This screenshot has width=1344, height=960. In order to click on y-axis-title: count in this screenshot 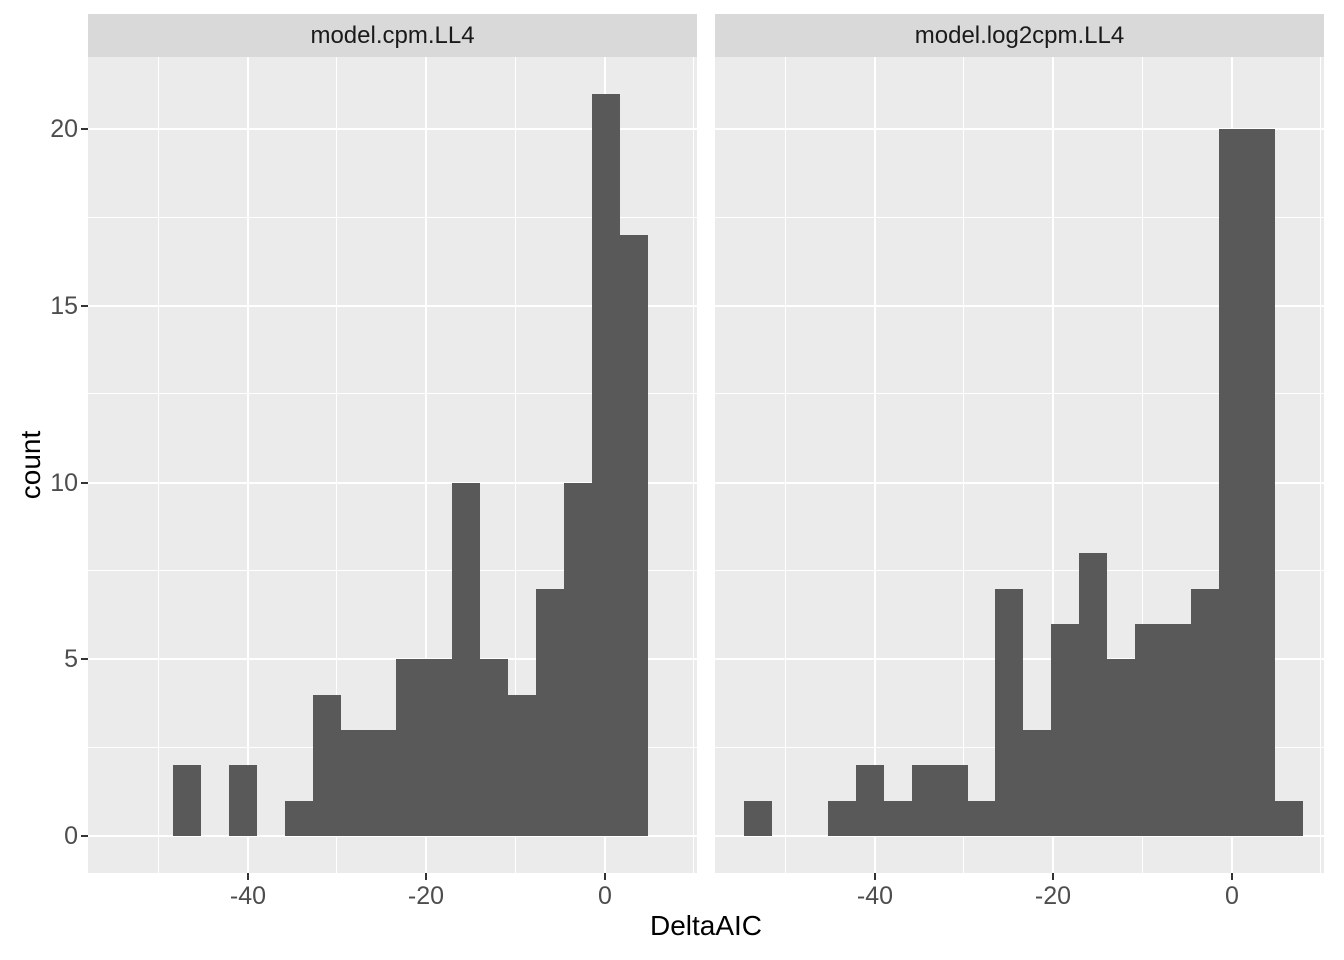, I will do `click(30, 465)`.